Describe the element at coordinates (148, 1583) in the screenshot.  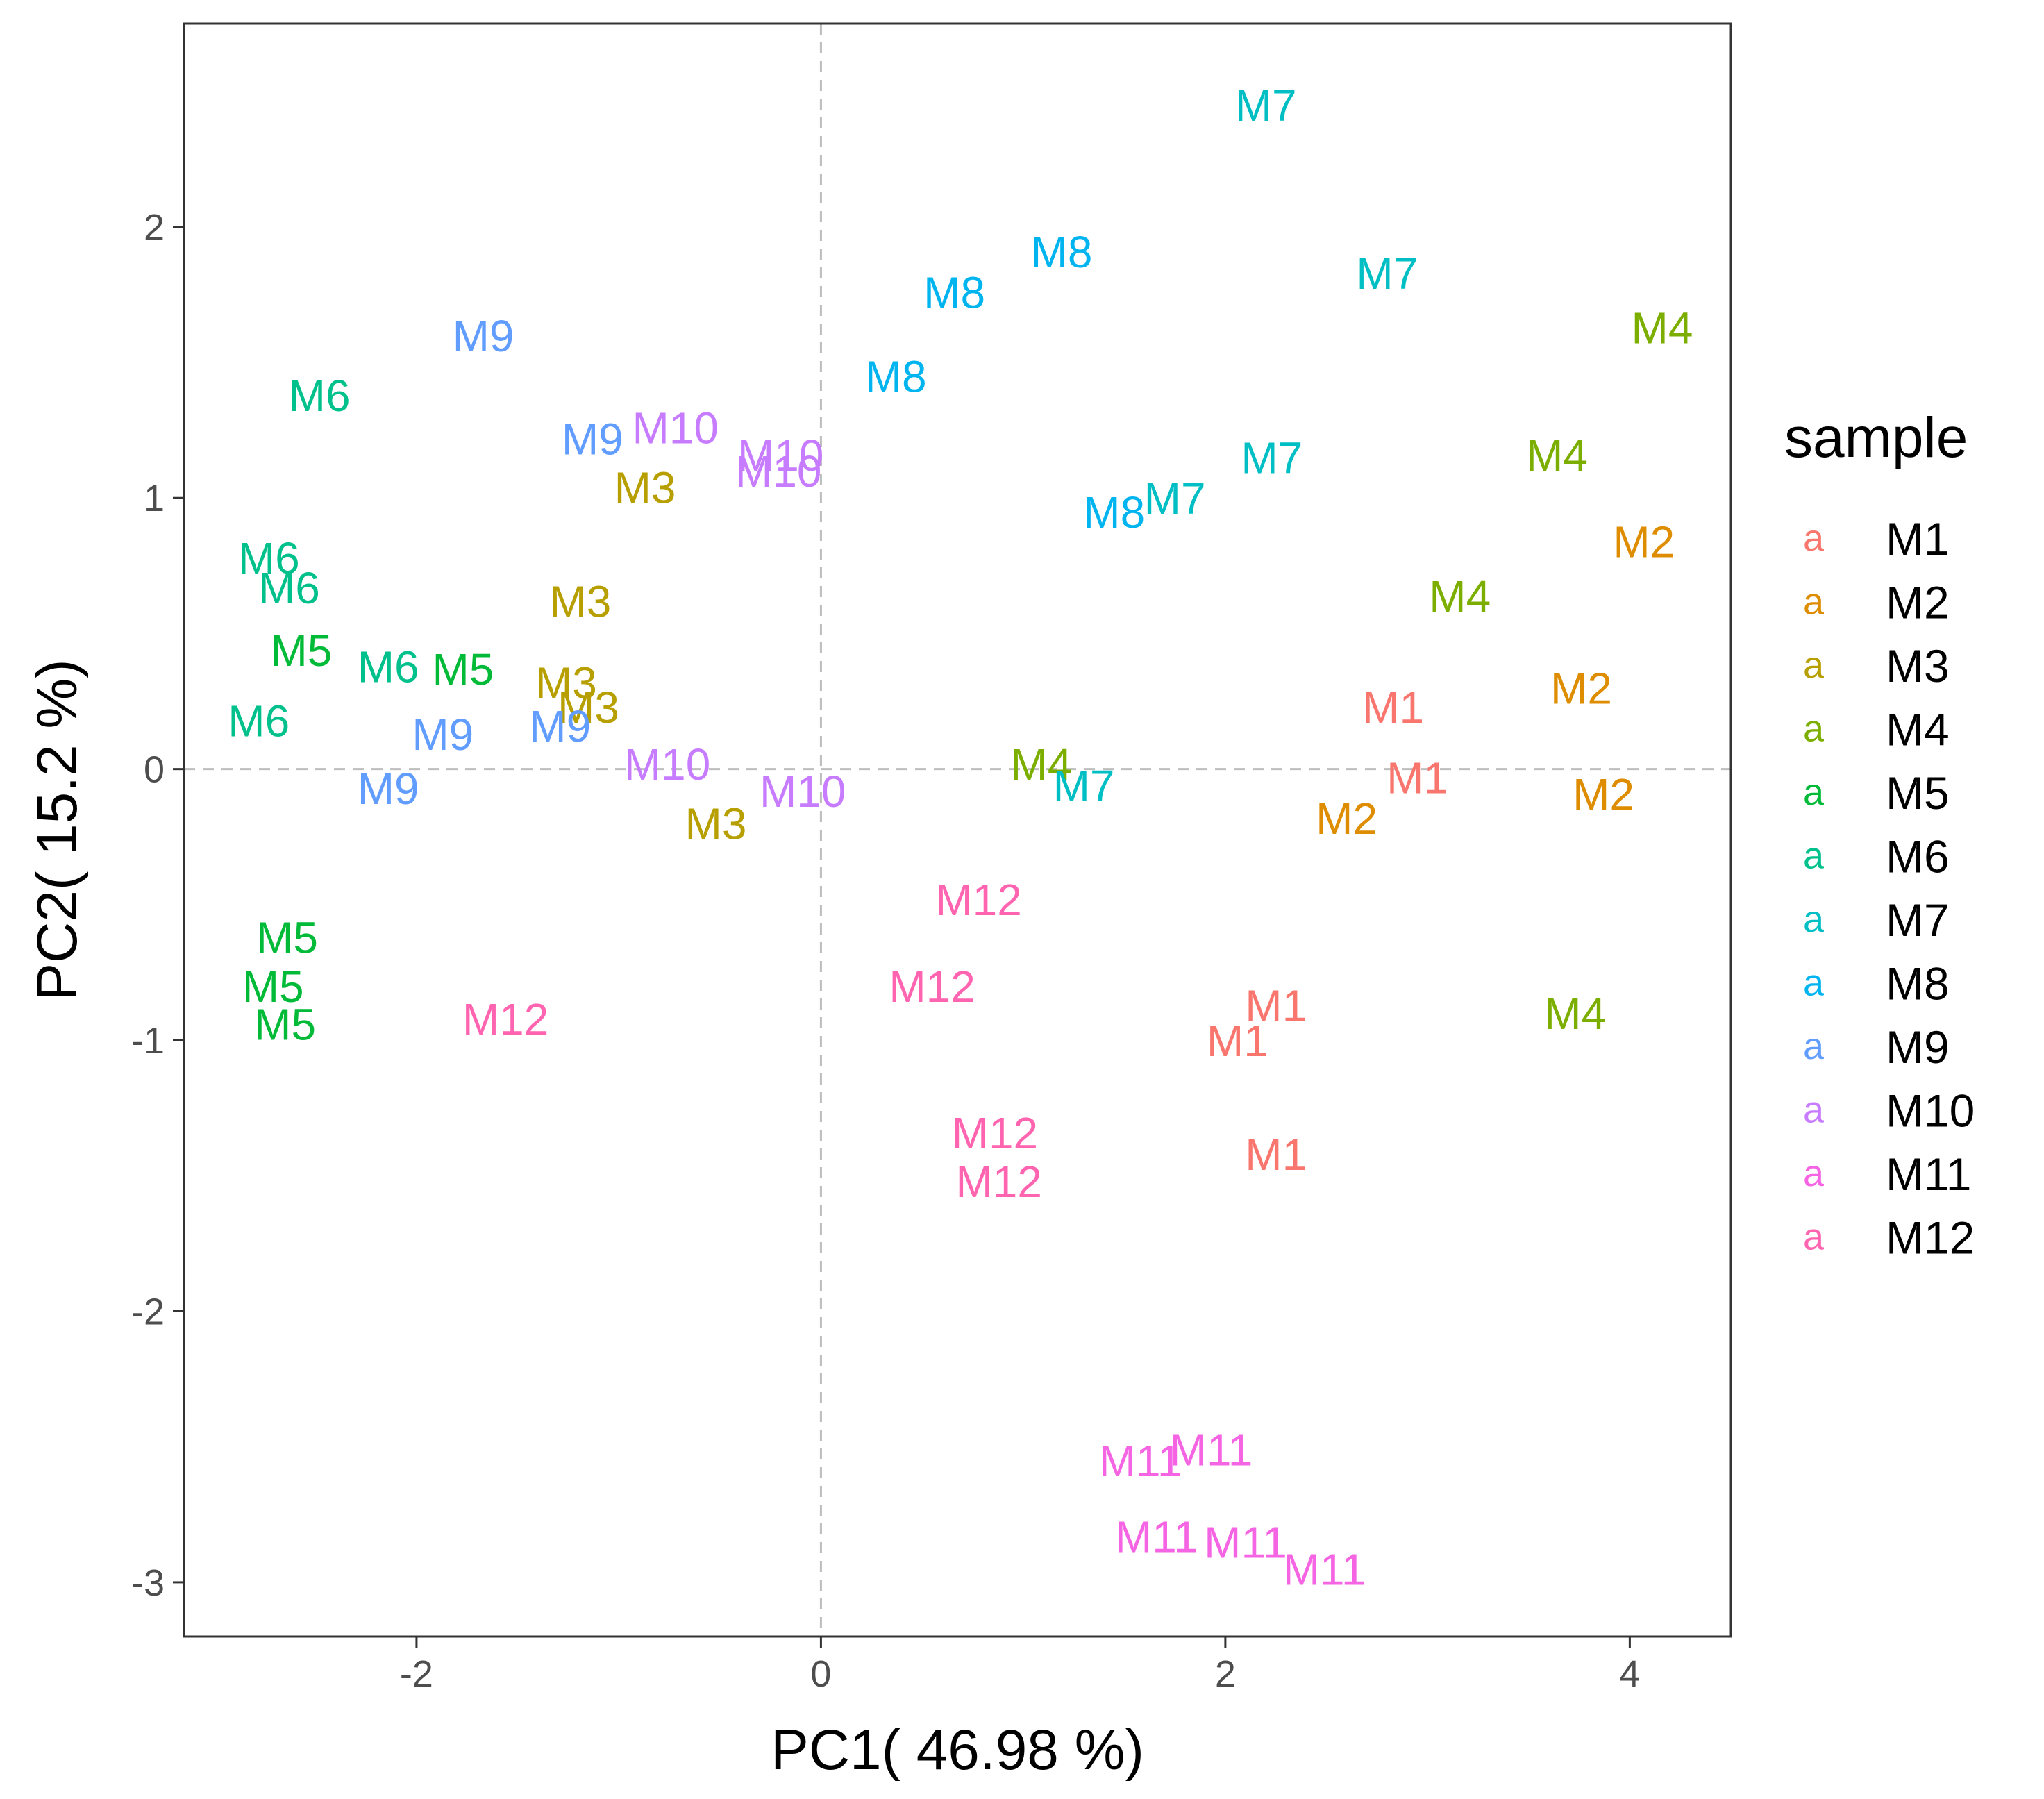
I see `y-tick-label: -3` at that location.